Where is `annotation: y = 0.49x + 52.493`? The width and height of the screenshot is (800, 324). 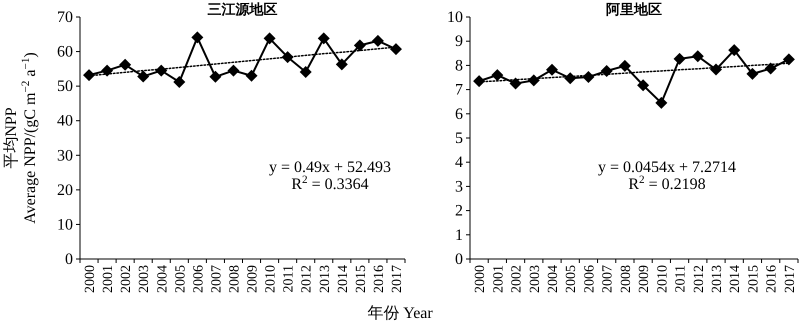 annotation: y = 0.49x + 52.493 is located at coordinates (330, 167).